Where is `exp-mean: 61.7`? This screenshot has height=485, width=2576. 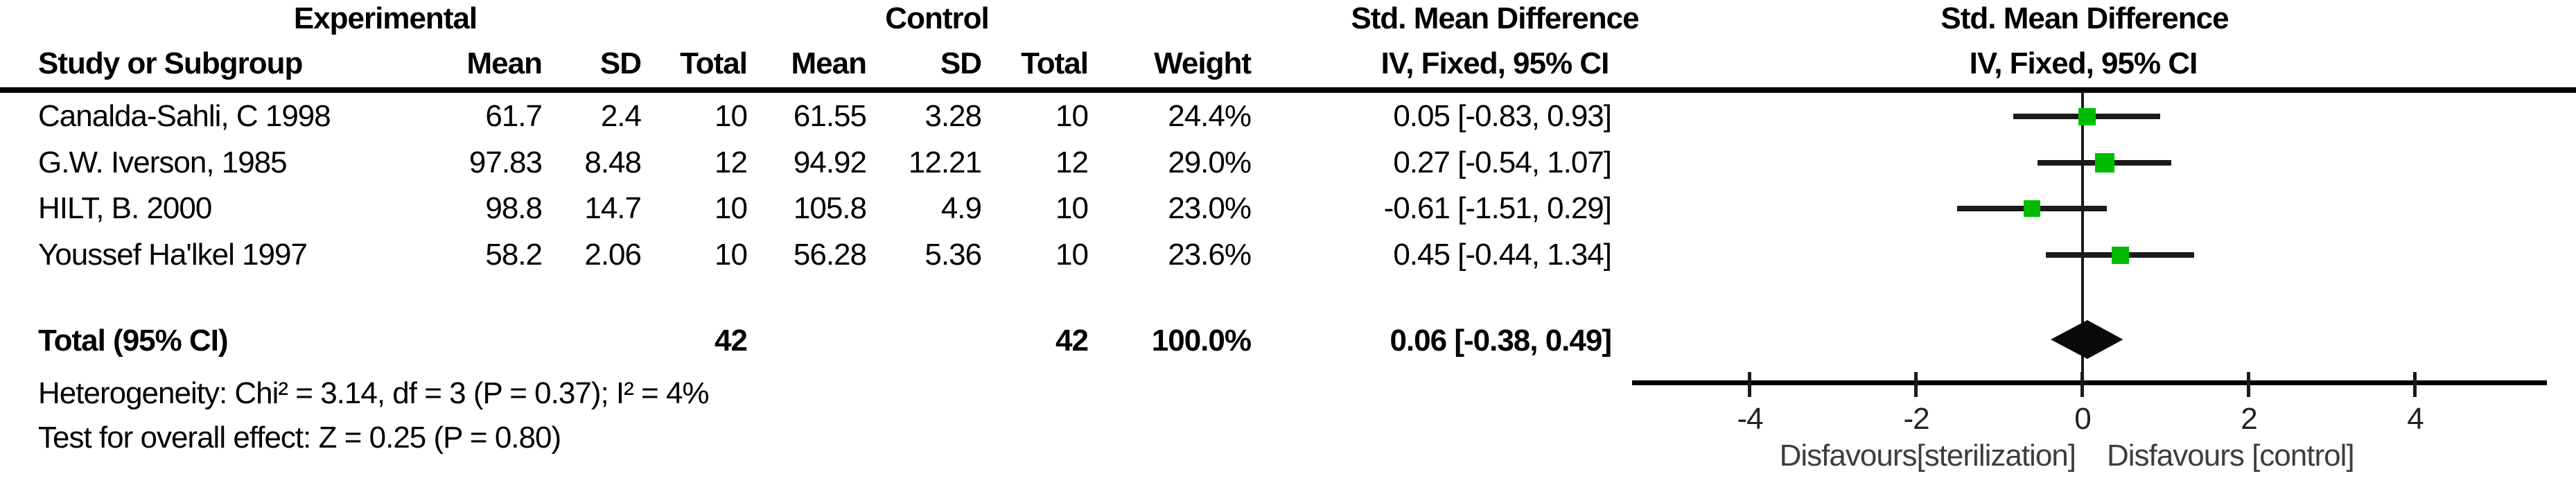
exp-mean: 61.7 is located at coordinates (514, 116).